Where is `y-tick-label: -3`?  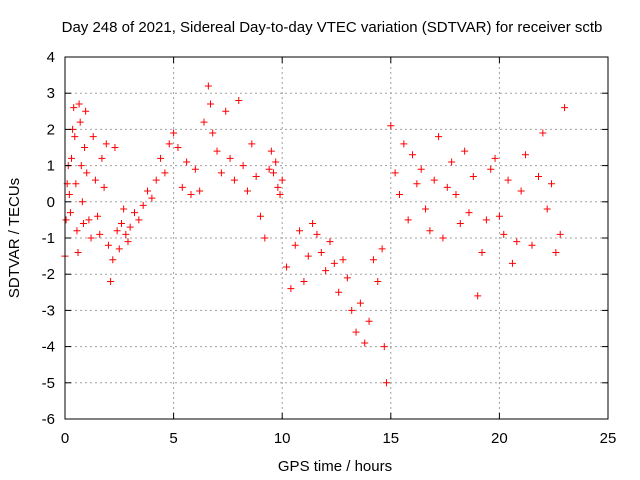 y-tick-label: -3 is located at coordinates (48, 310).